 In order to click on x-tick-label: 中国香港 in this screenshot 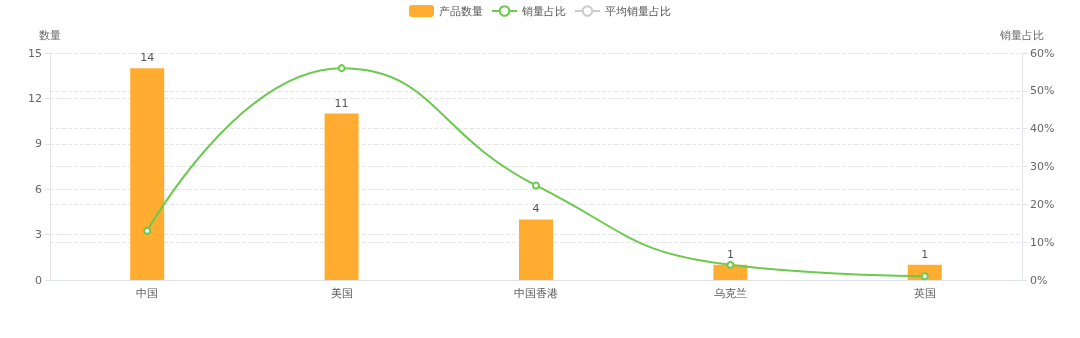, I will do `click(536, 293)`.